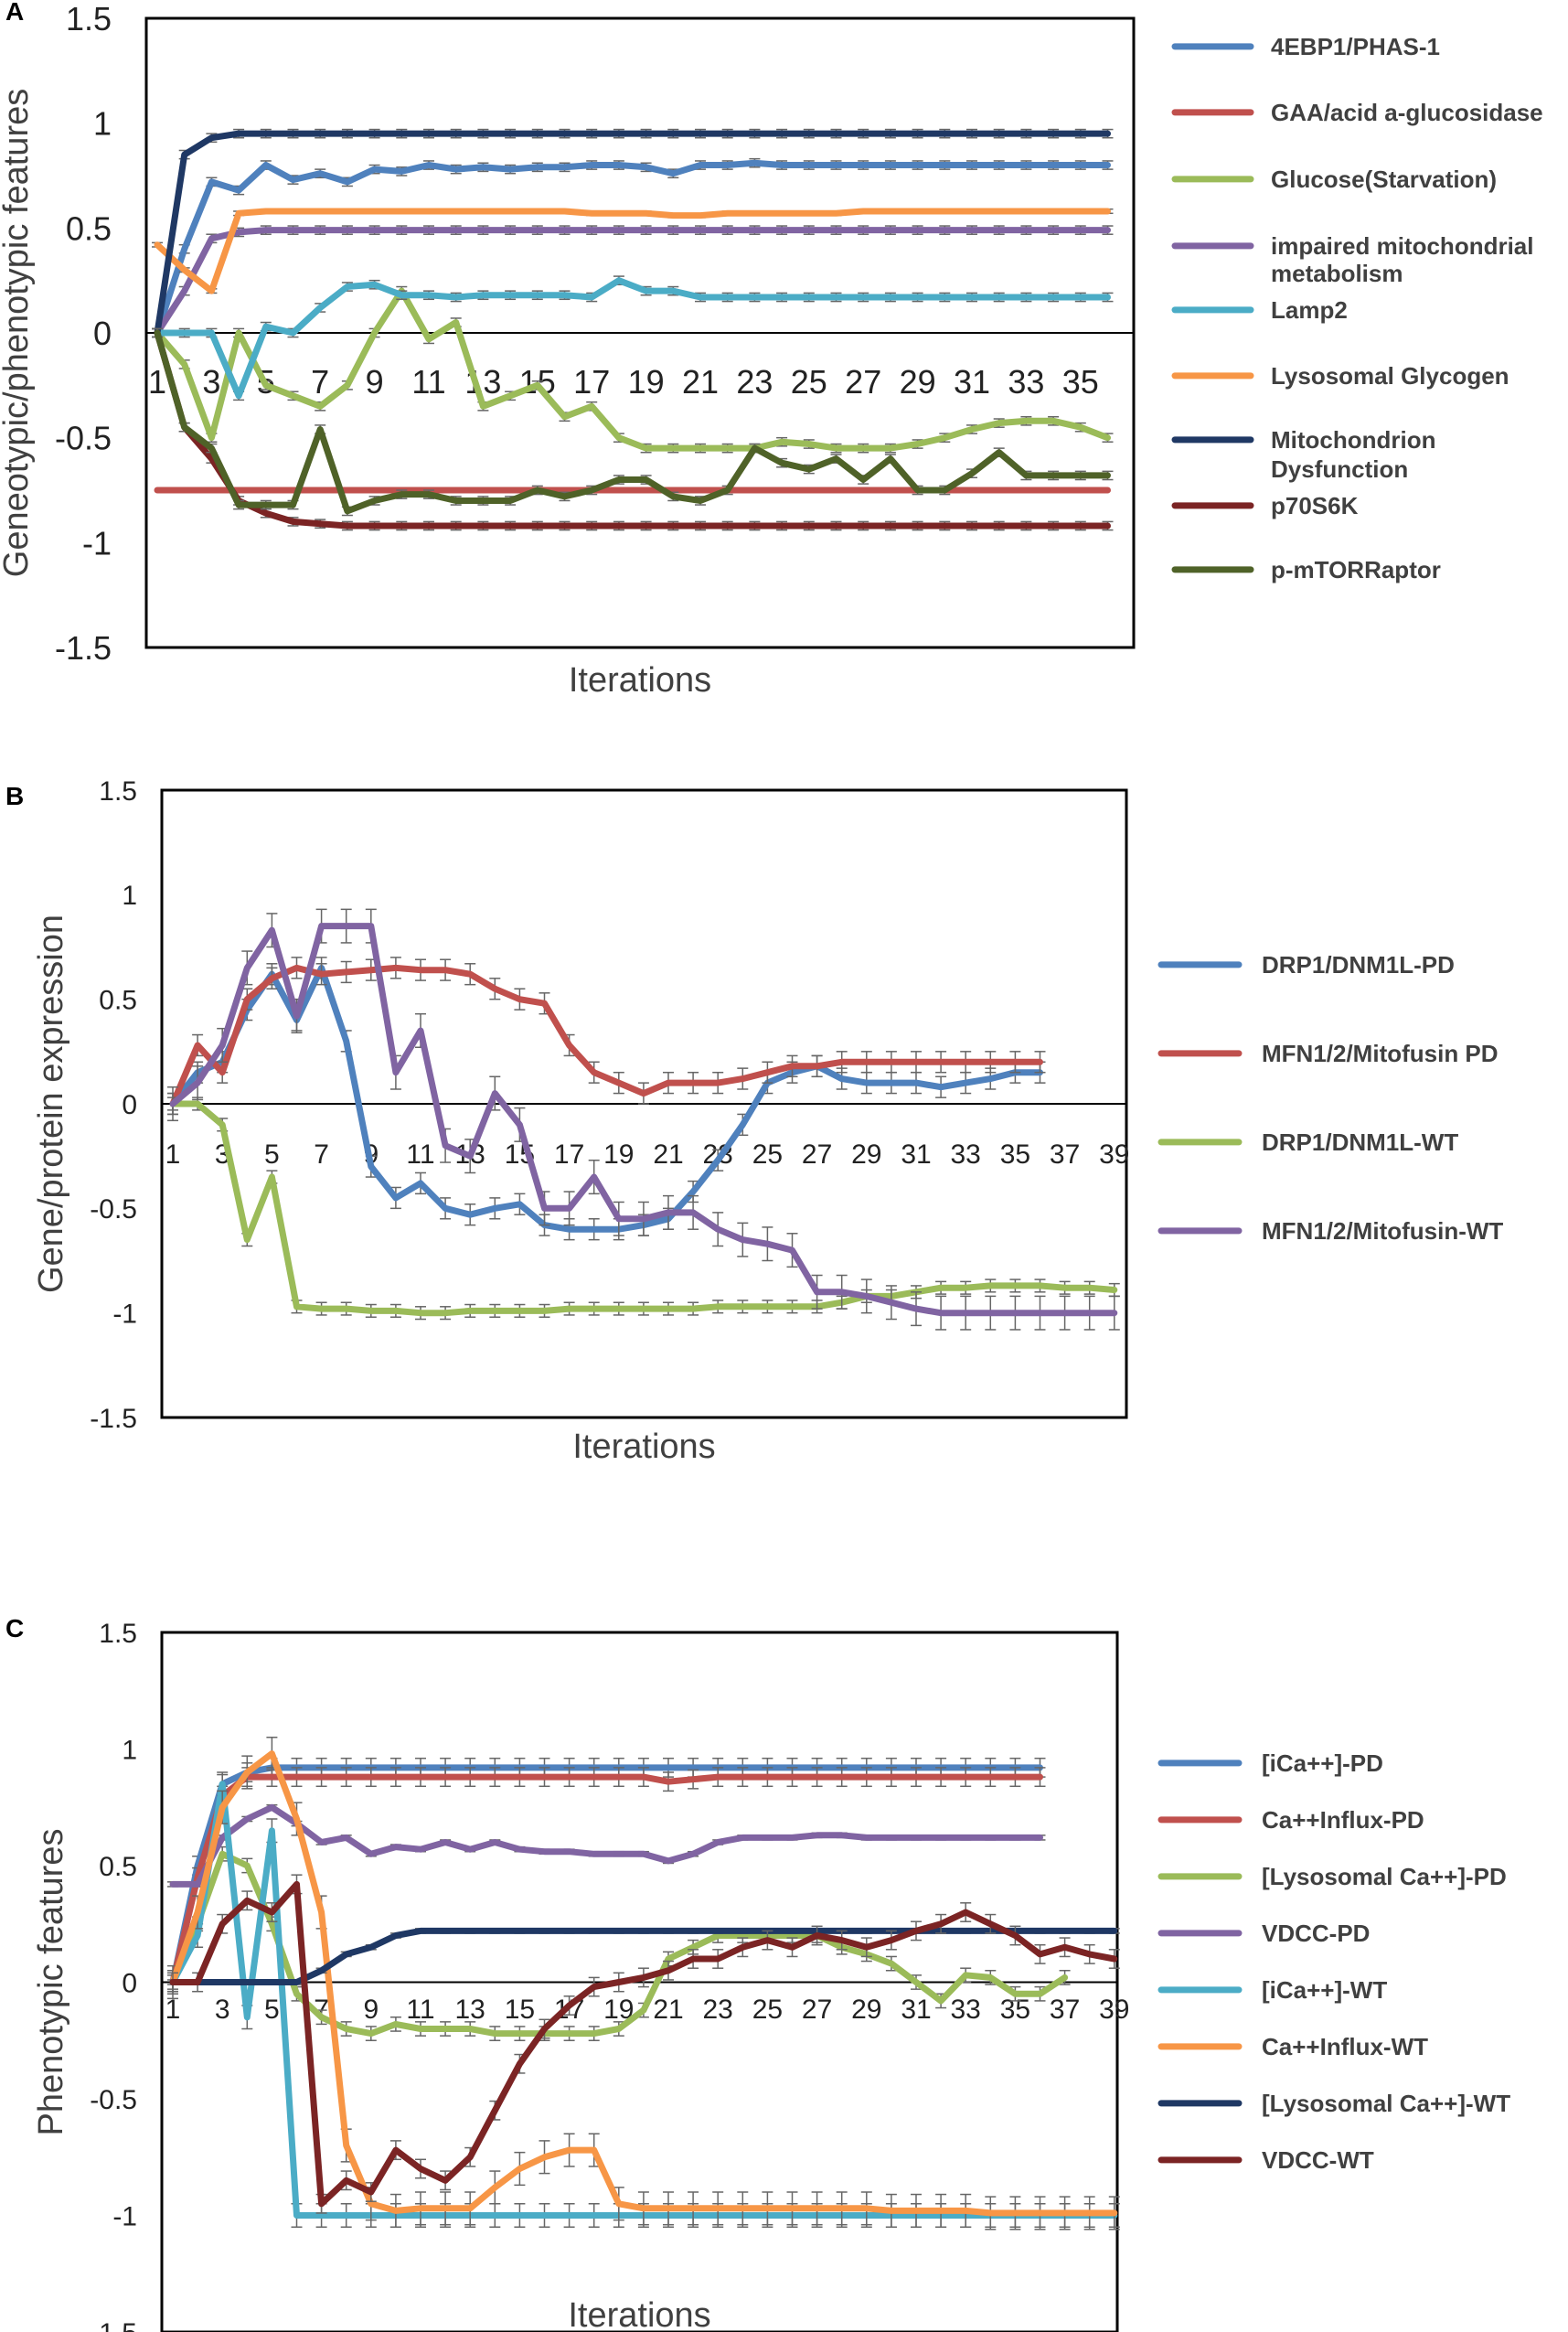 The width and height of the screenshot is (1568, 2332). What do you see at coordinates (1316, 1933) in the screenshot?
I see `legend-label: VDCC-PD` at bounding box center [1316, 1933].